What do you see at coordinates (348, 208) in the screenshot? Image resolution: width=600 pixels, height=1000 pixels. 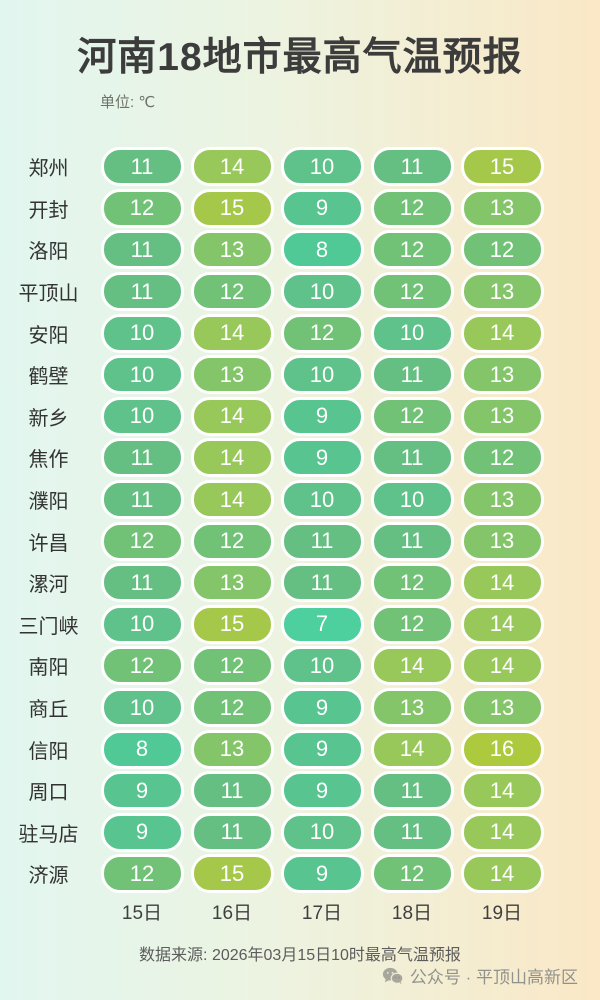 I see `row-cells: 12 15 9 12 13` at bounding box center [348, 208].